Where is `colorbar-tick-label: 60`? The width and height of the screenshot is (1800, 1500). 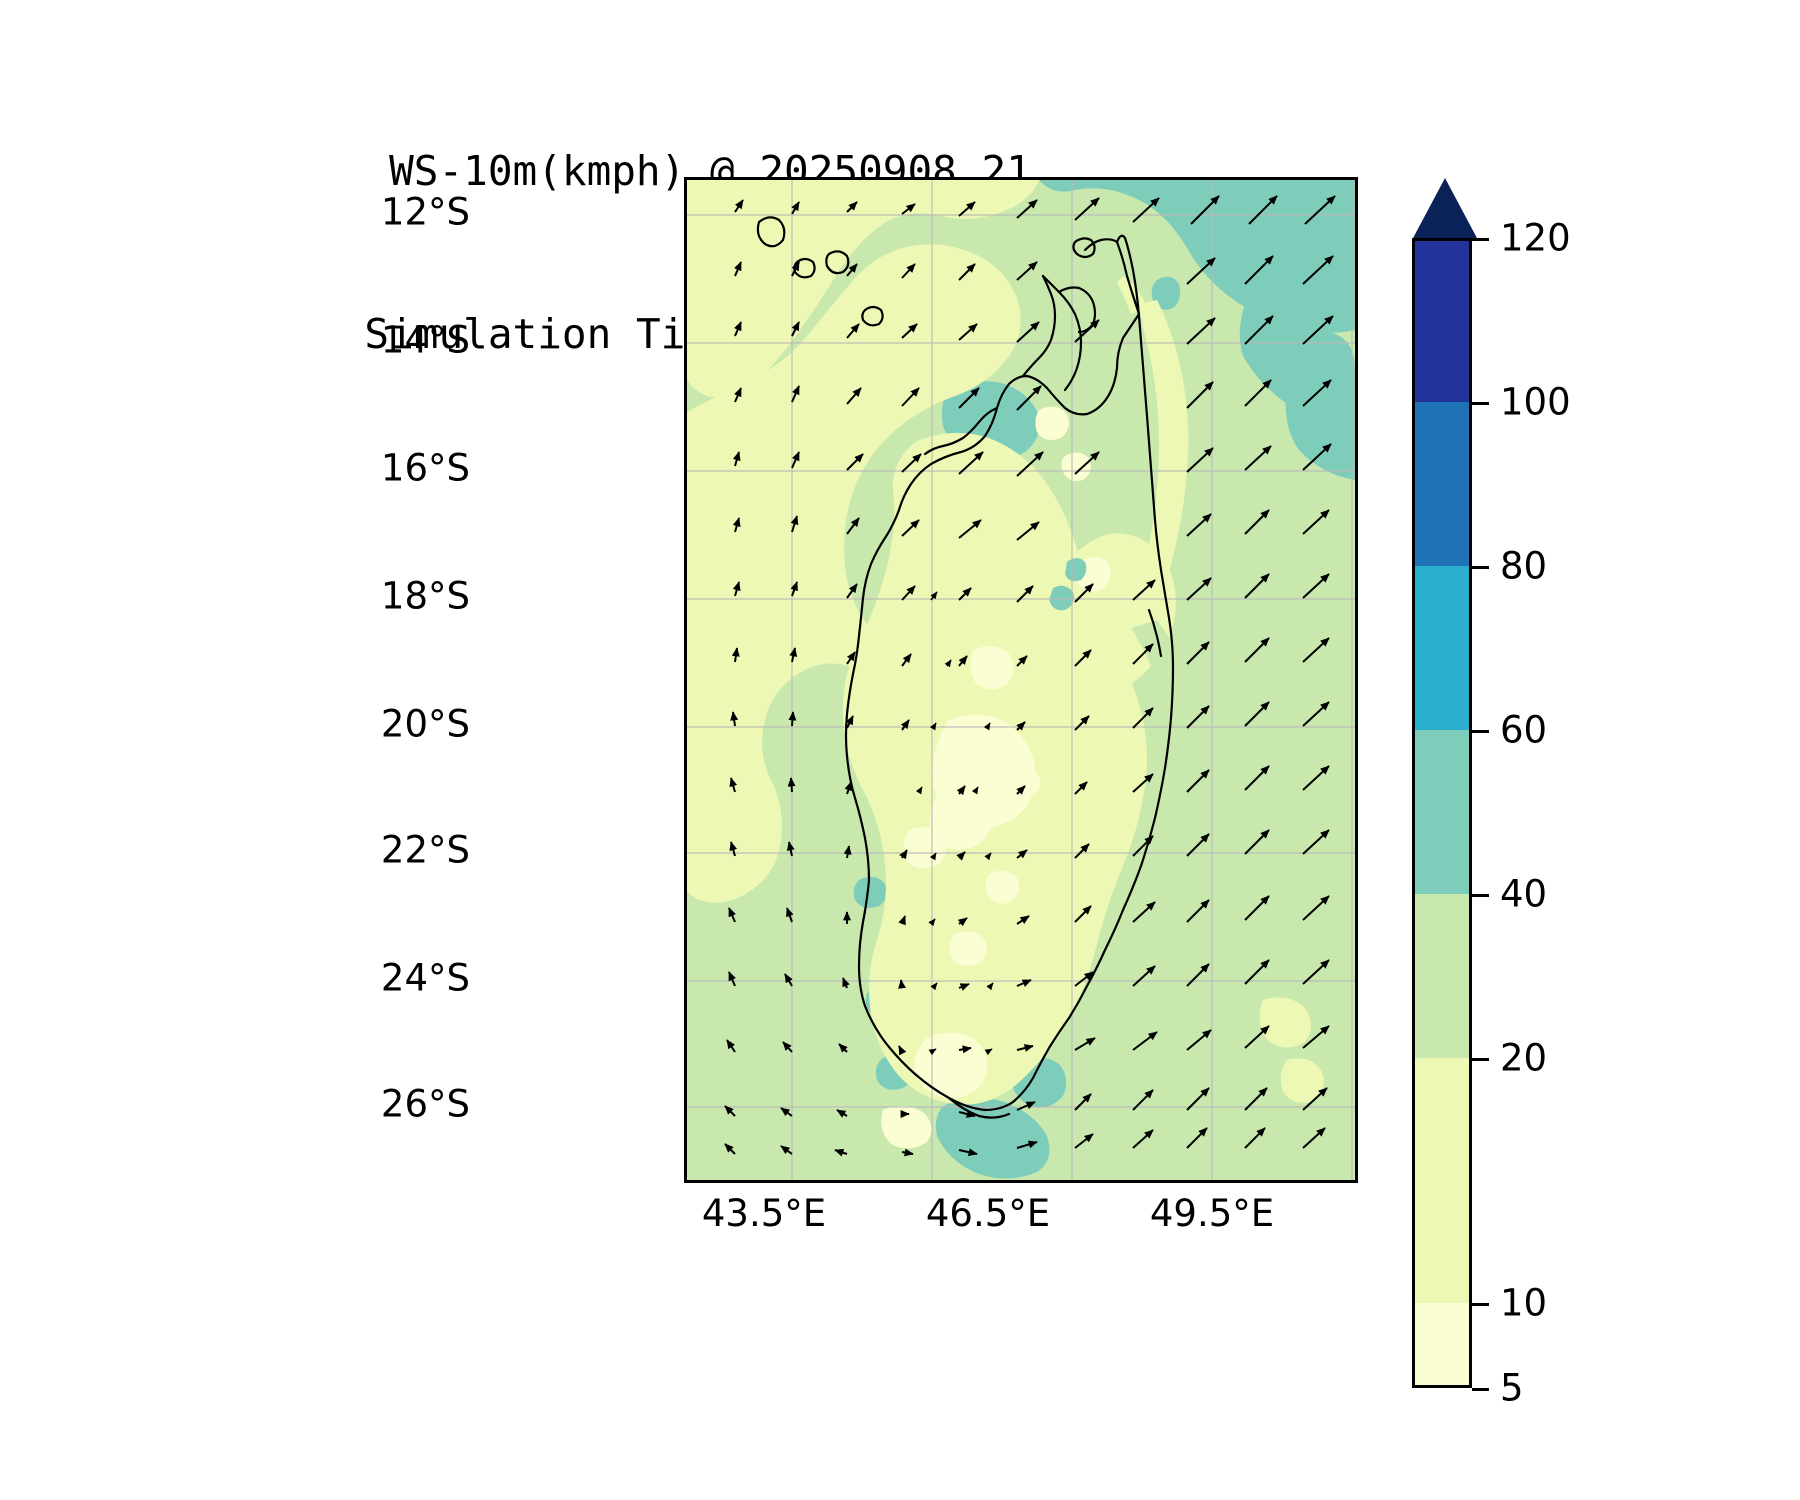
colorbar-tick-label: 60 is located at coordinates (1524, 730).